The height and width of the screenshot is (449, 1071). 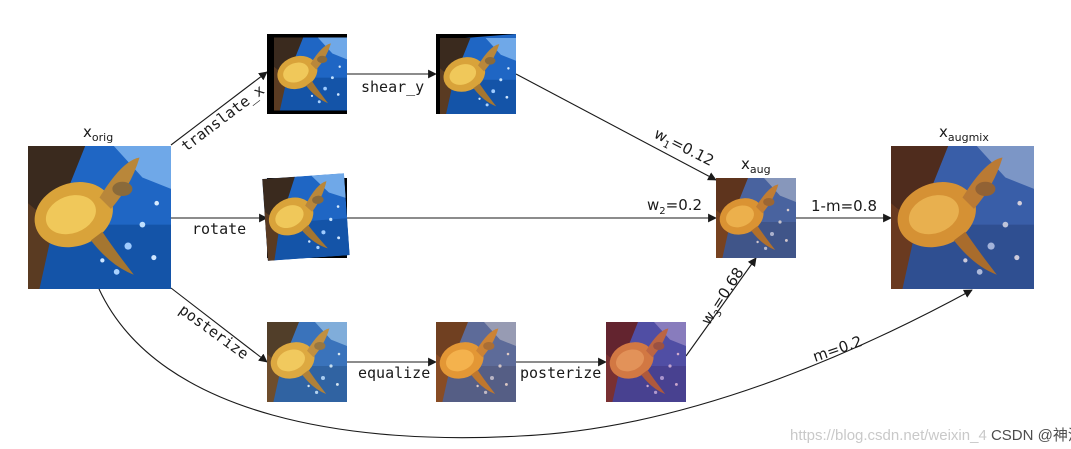 What do you see at coordinates (476, 74) in the screenshot?
I see `image-shear` at bounding box center [476, 74].